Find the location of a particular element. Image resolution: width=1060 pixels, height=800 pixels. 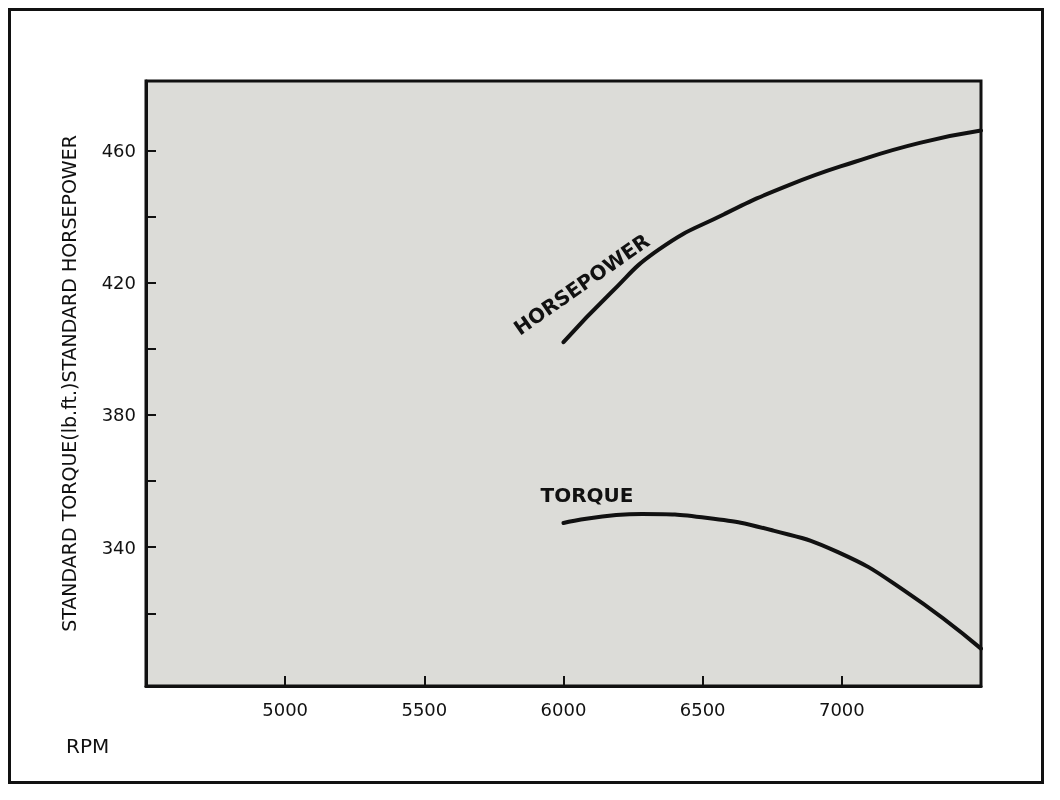

series-label: TORQUE is located at coordinates (587, 495).